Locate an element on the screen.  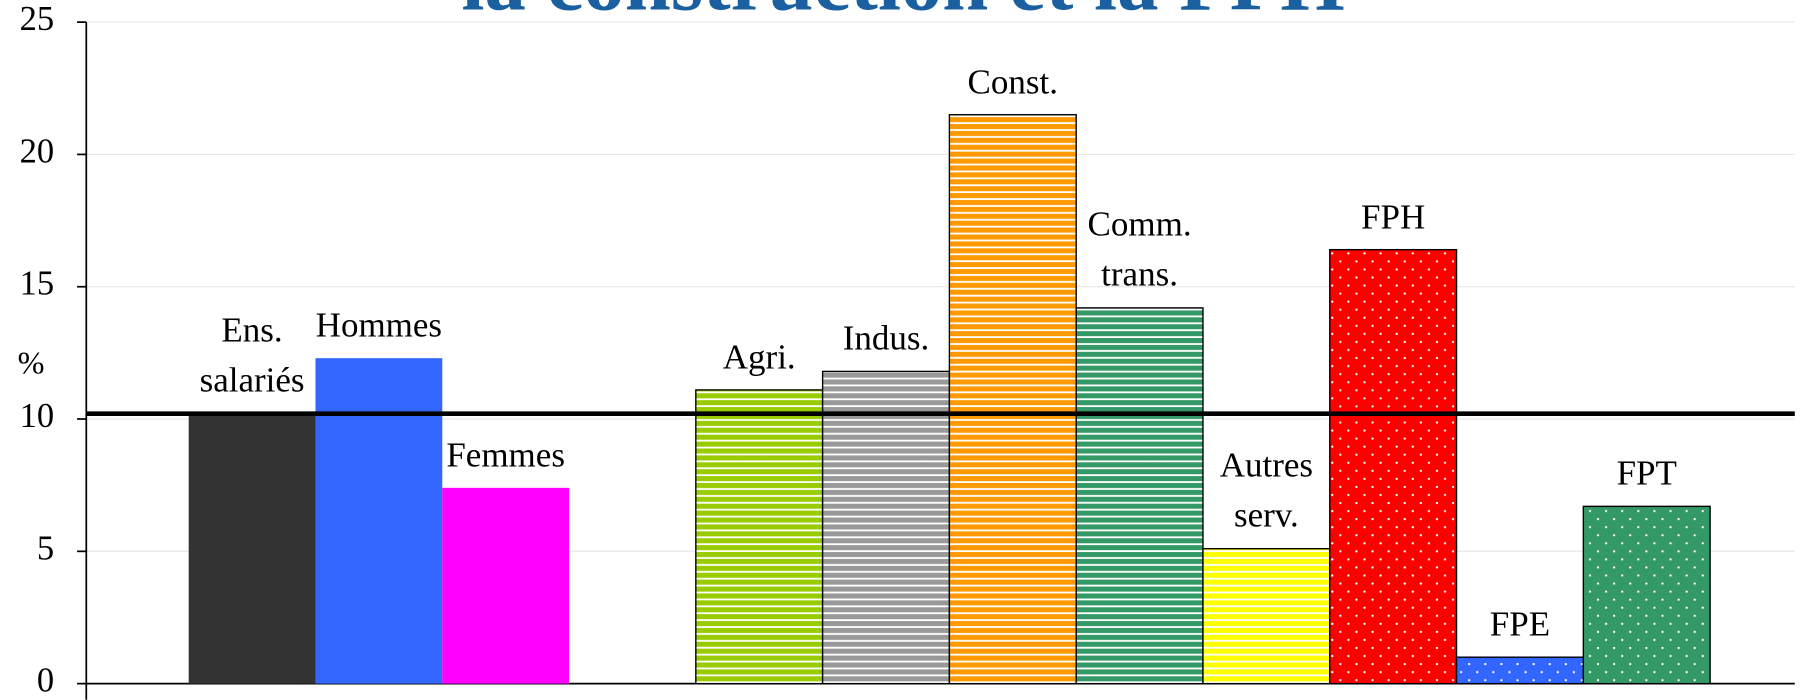
bar-label: Hommes is located at coordinates (379, 325).